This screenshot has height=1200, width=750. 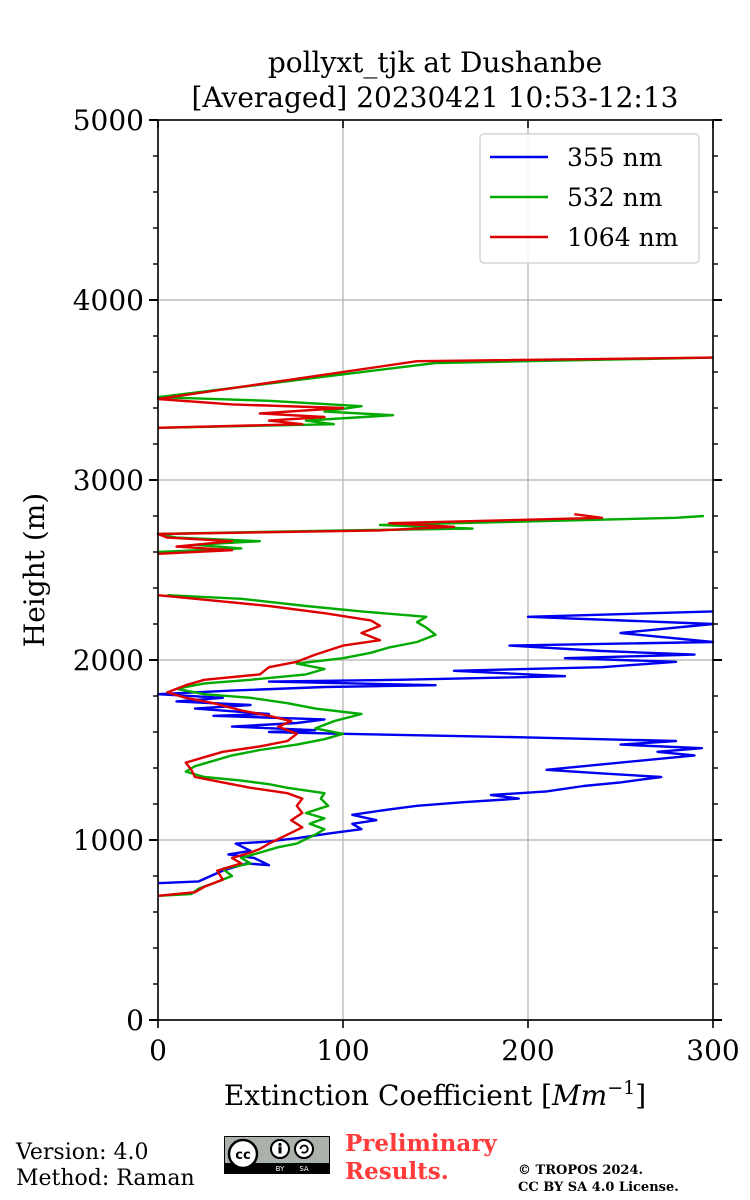 I want to click on series-line-1064-nm, so click(x=269, y=745).